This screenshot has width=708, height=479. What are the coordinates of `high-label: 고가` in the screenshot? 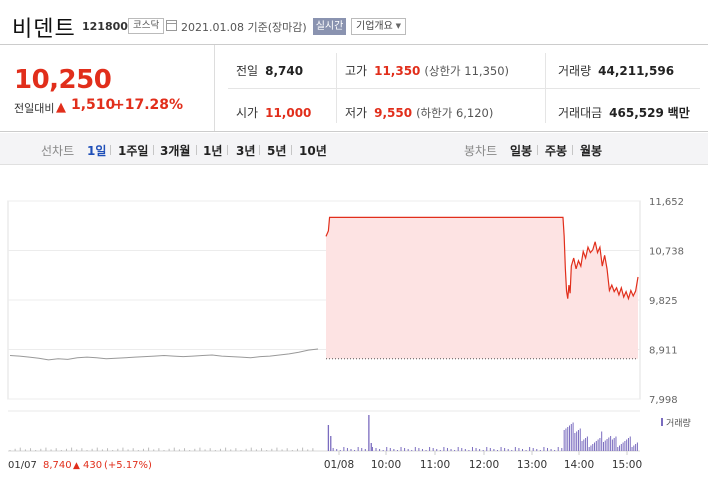 It's located at (356, 71).